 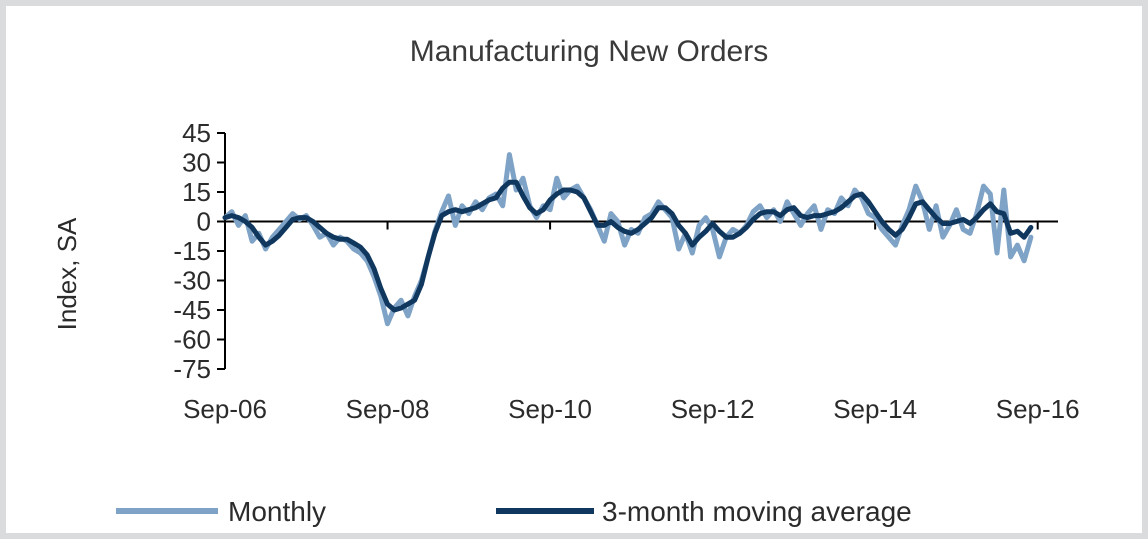 I want to click on y-tick-label: 15, so click(x=196, y=192).